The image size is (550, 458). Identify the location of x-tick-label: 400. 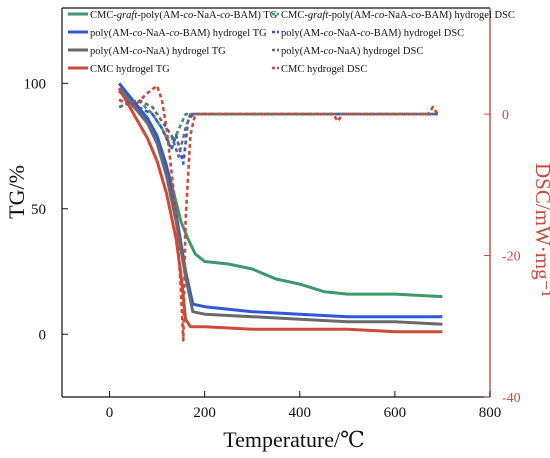
(300, 413).